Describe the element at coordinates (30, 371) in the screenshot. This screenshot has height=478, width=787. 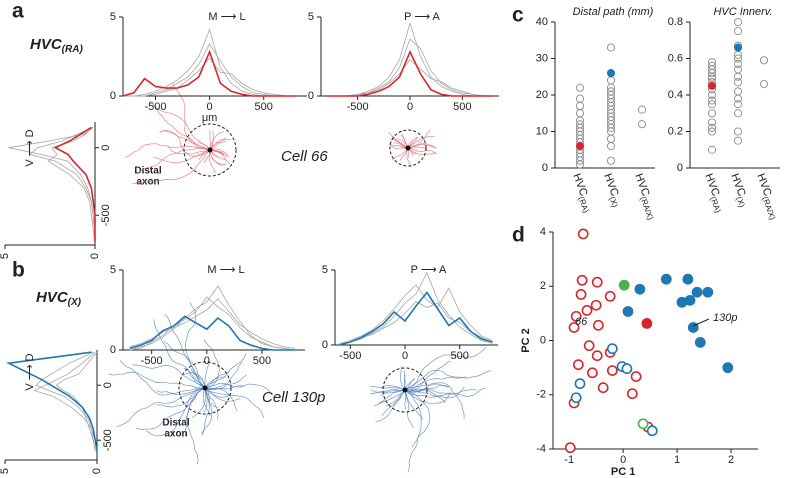
I see `axis-title: V ⟶ D` at that location.